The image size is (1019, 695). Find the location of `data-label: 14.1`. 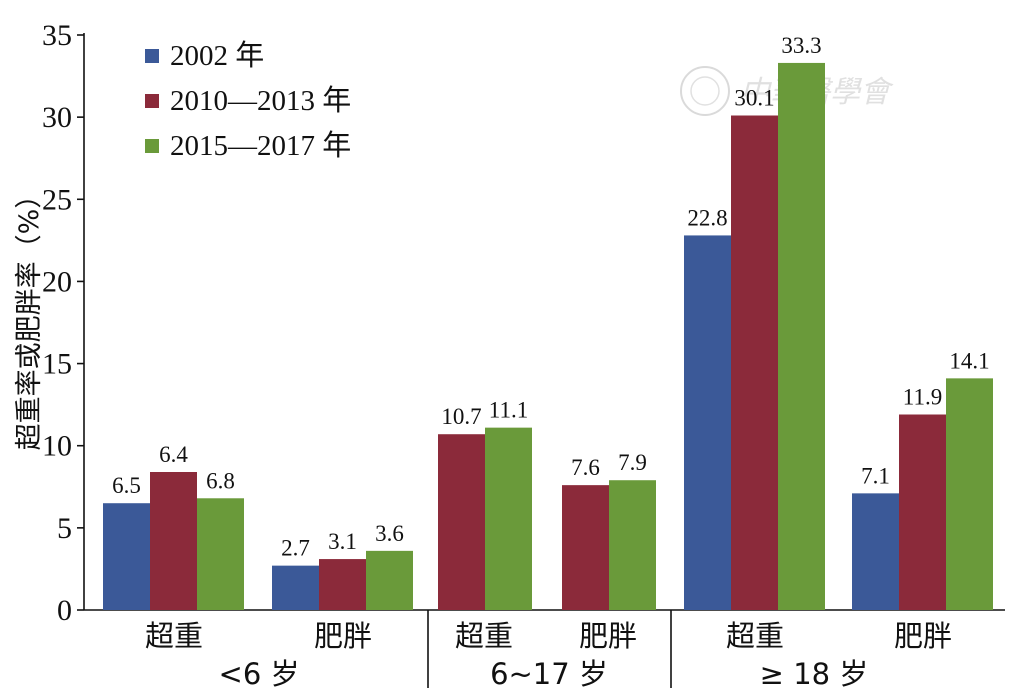

data-label: 14.1 is located at coordinates (969, 360).